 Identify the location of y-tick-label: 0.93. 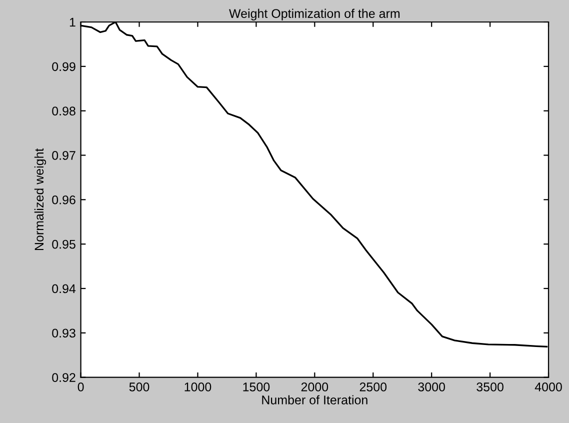
(64, 333).